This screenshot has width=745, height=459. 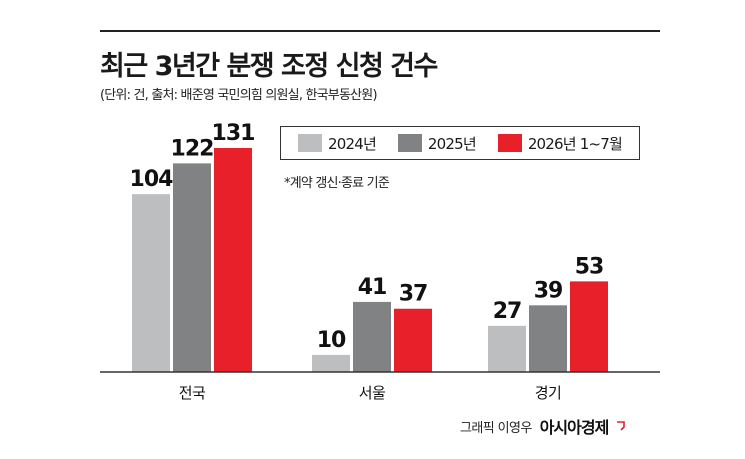 What do you see at coordinates (452, 143) in the screenshot?
I see `legend-label-2025: 2025년` at bounding box center [452, 143].